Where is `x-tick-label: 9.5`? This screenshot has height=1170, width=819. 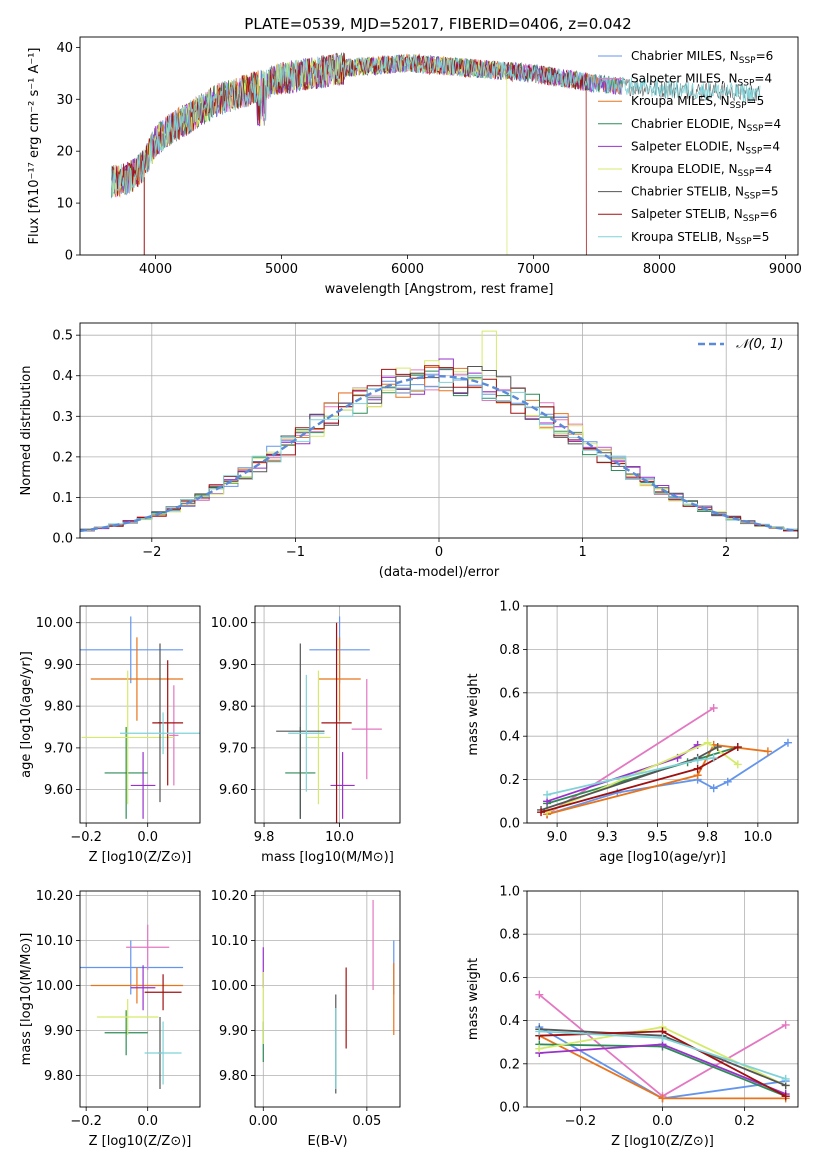 x-tick-label: 9.5 is located at coordinates (657, 837).